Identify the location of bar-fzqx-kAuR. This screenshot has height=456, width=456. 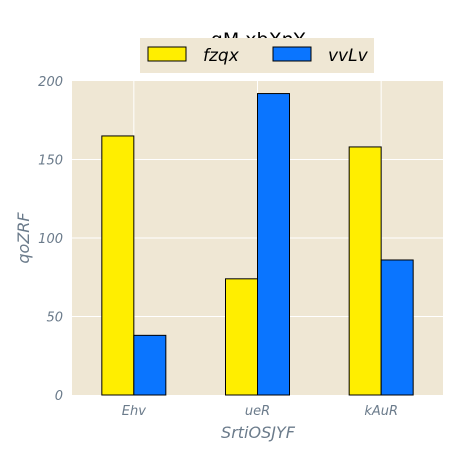
(365, 271).